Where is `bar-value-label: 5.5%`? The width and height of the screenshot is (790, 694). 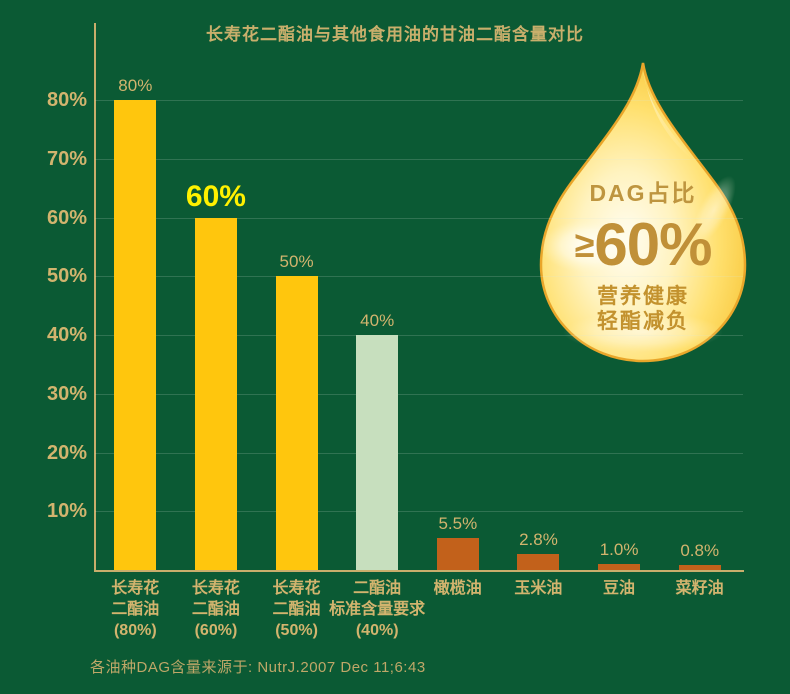
bar-value-label: 5.5% is located at coordinates (458, 523).